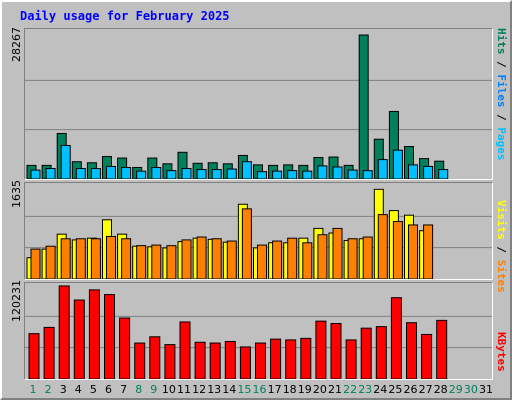  Describe the element at coordinates (470, 389) in the screenshot. I see `day-tick-label: 30` at that location.